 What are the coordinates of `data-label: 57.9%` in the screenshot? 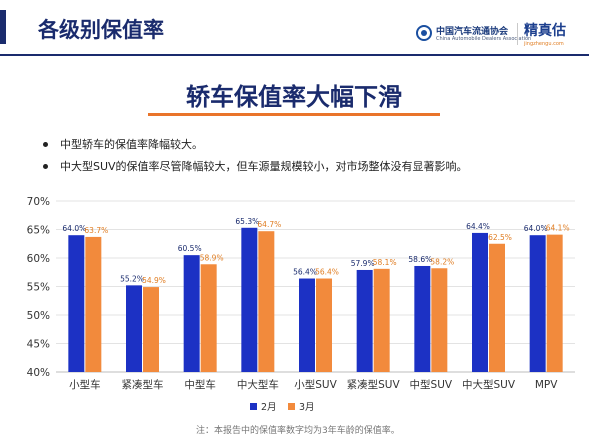 It's located at (363, 263).